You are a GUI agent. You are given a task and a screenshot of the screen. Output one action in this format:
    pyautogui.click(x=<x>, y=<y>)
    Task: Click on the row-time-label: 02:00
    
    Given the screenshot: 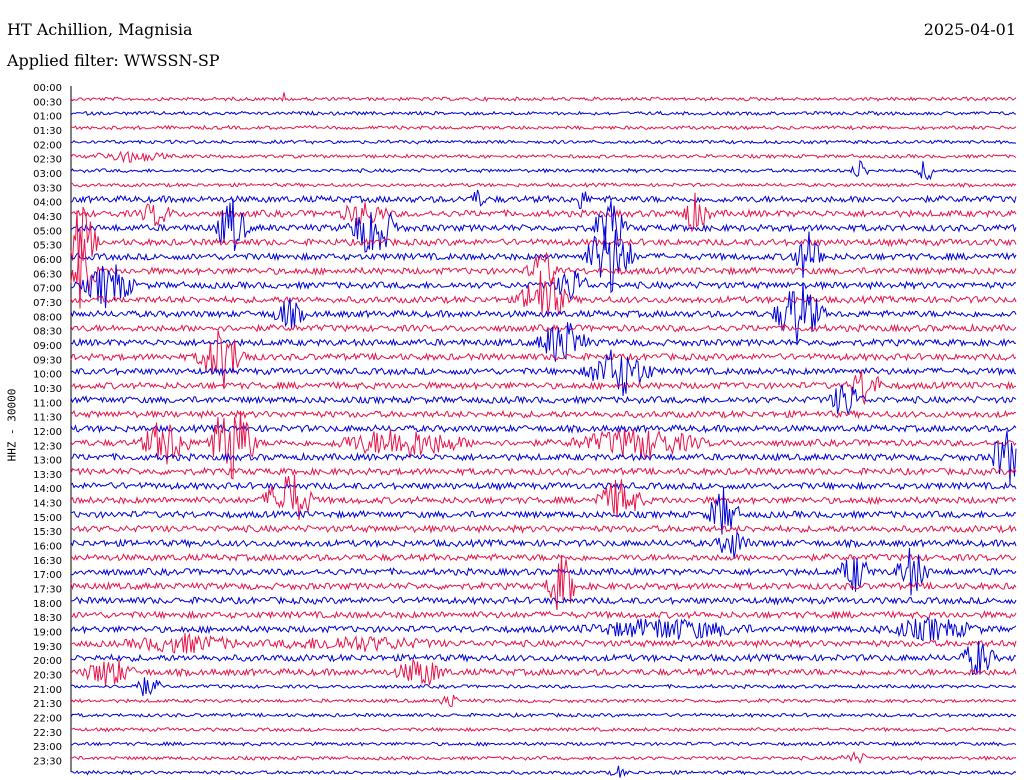 What is the action you would take?
    pyautogui.click(x=47, y=145)
    